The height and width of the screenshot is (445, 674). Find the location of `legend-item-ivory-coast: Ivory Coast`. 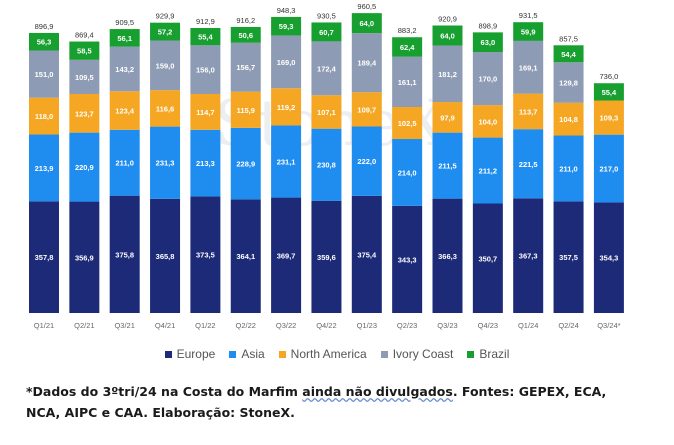

legend-item-ivory-coast: Ivory Coast is located at coordinates (417, 354).